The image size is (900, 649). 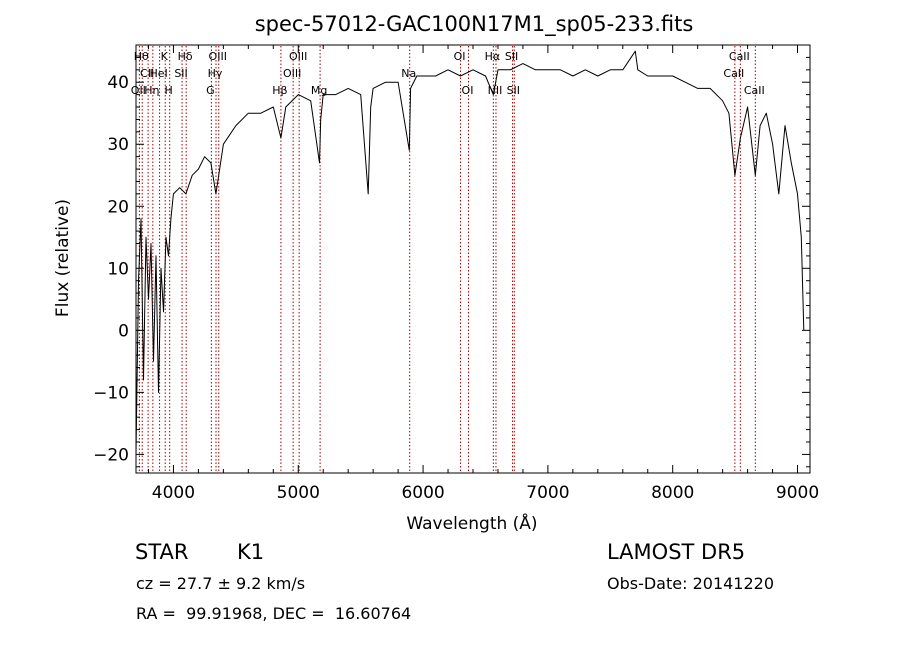 What do you see at coordinates (151, 90) in the screenshot?
I see `spectral-line-label: Hη` at bounding box center [151, 90].